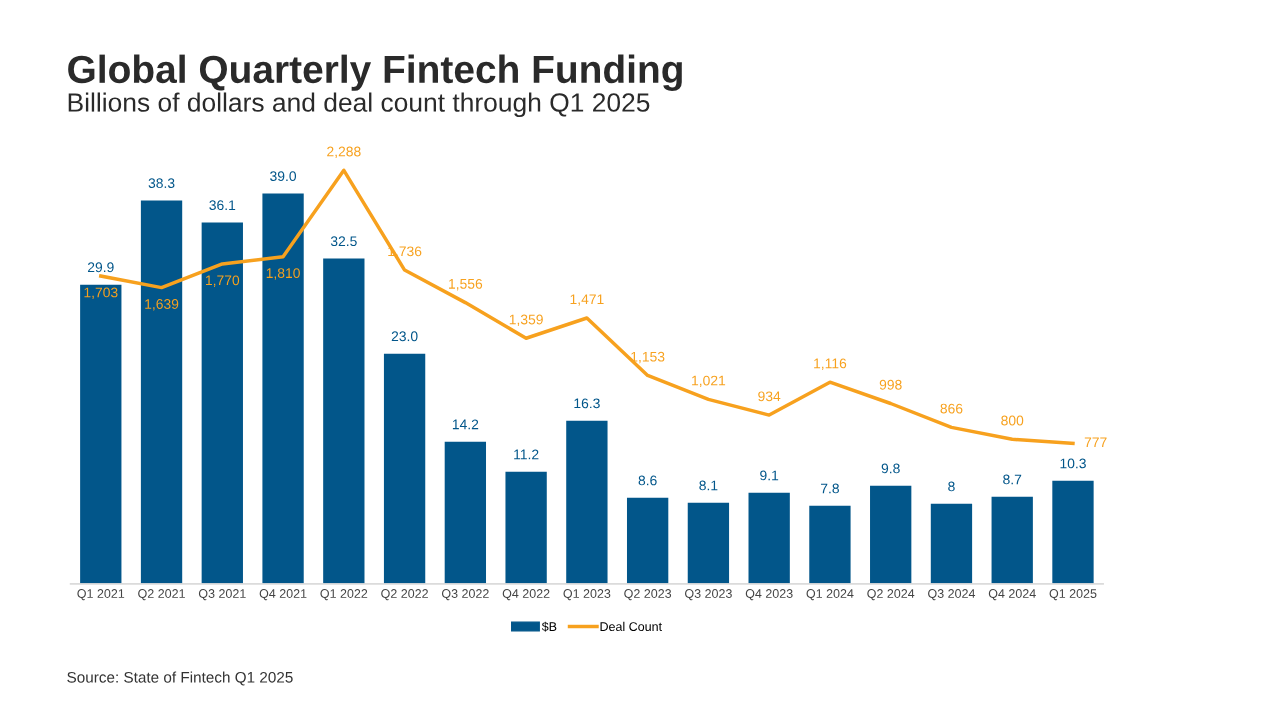 The image size is (1280, 720). What do you see at coordinates (344, 152) in the screenshot?
I see `data-label: 2,288` at bounding box center [344, 152].